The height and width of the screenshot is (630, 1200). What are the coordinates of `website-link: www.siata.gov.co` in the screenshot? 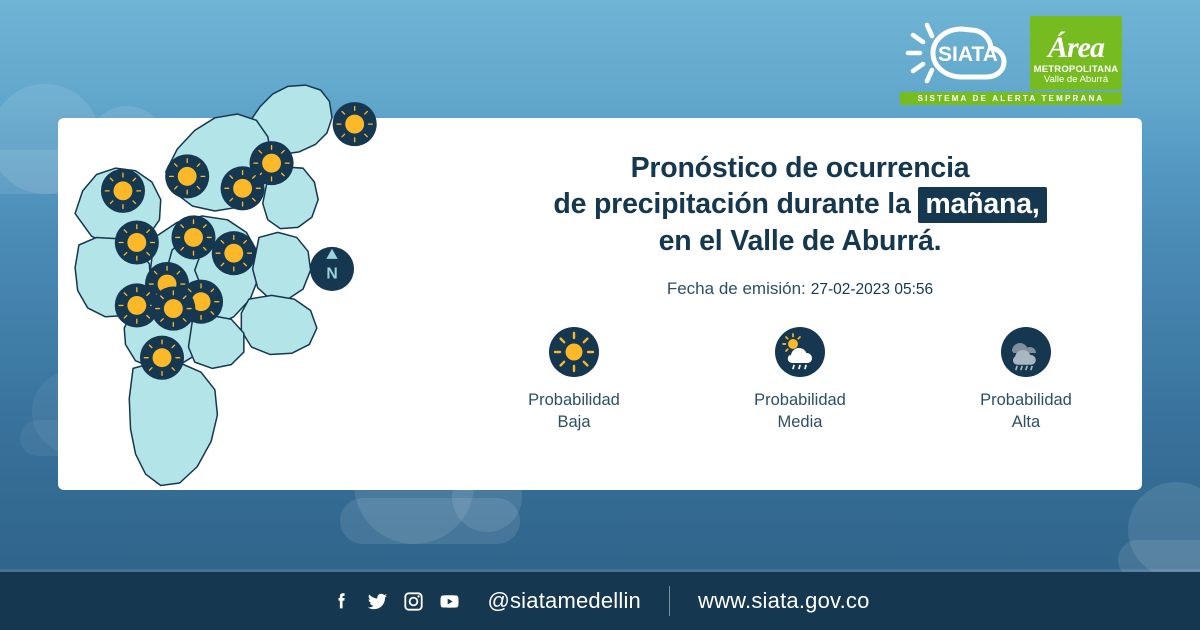 It's located at (784, 600).